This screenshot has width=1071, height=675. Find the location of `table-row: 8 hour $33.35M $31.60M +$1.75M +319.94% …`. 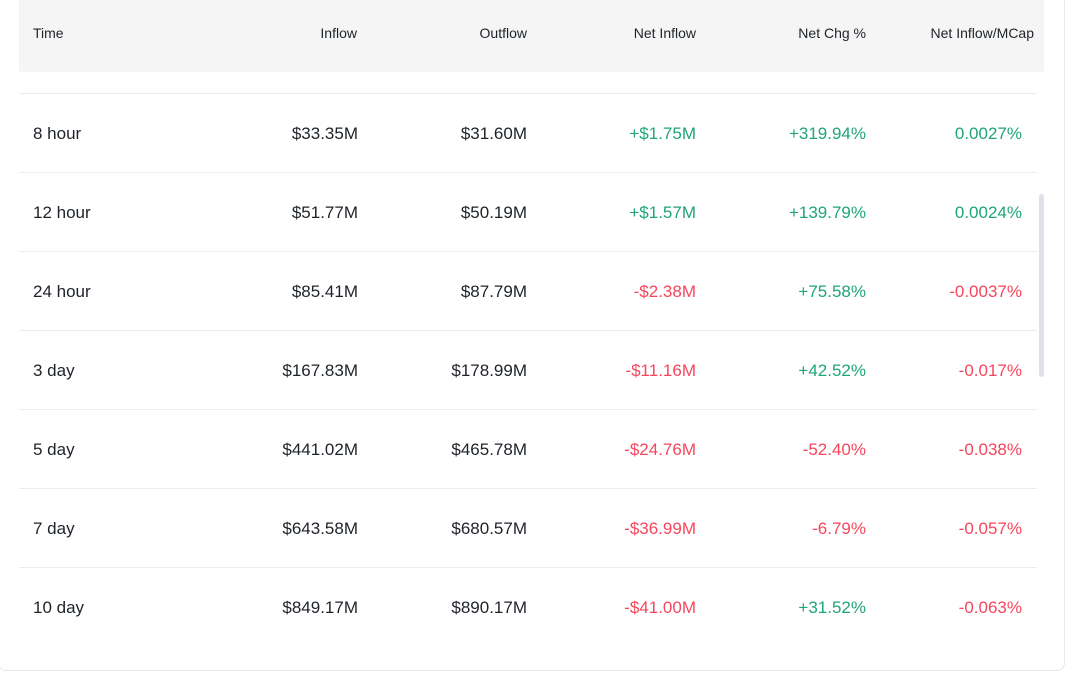

table-row: 8 hour $33.35M $31.60M +$1.75M +319.94% … is located at coordinates (528, 132).